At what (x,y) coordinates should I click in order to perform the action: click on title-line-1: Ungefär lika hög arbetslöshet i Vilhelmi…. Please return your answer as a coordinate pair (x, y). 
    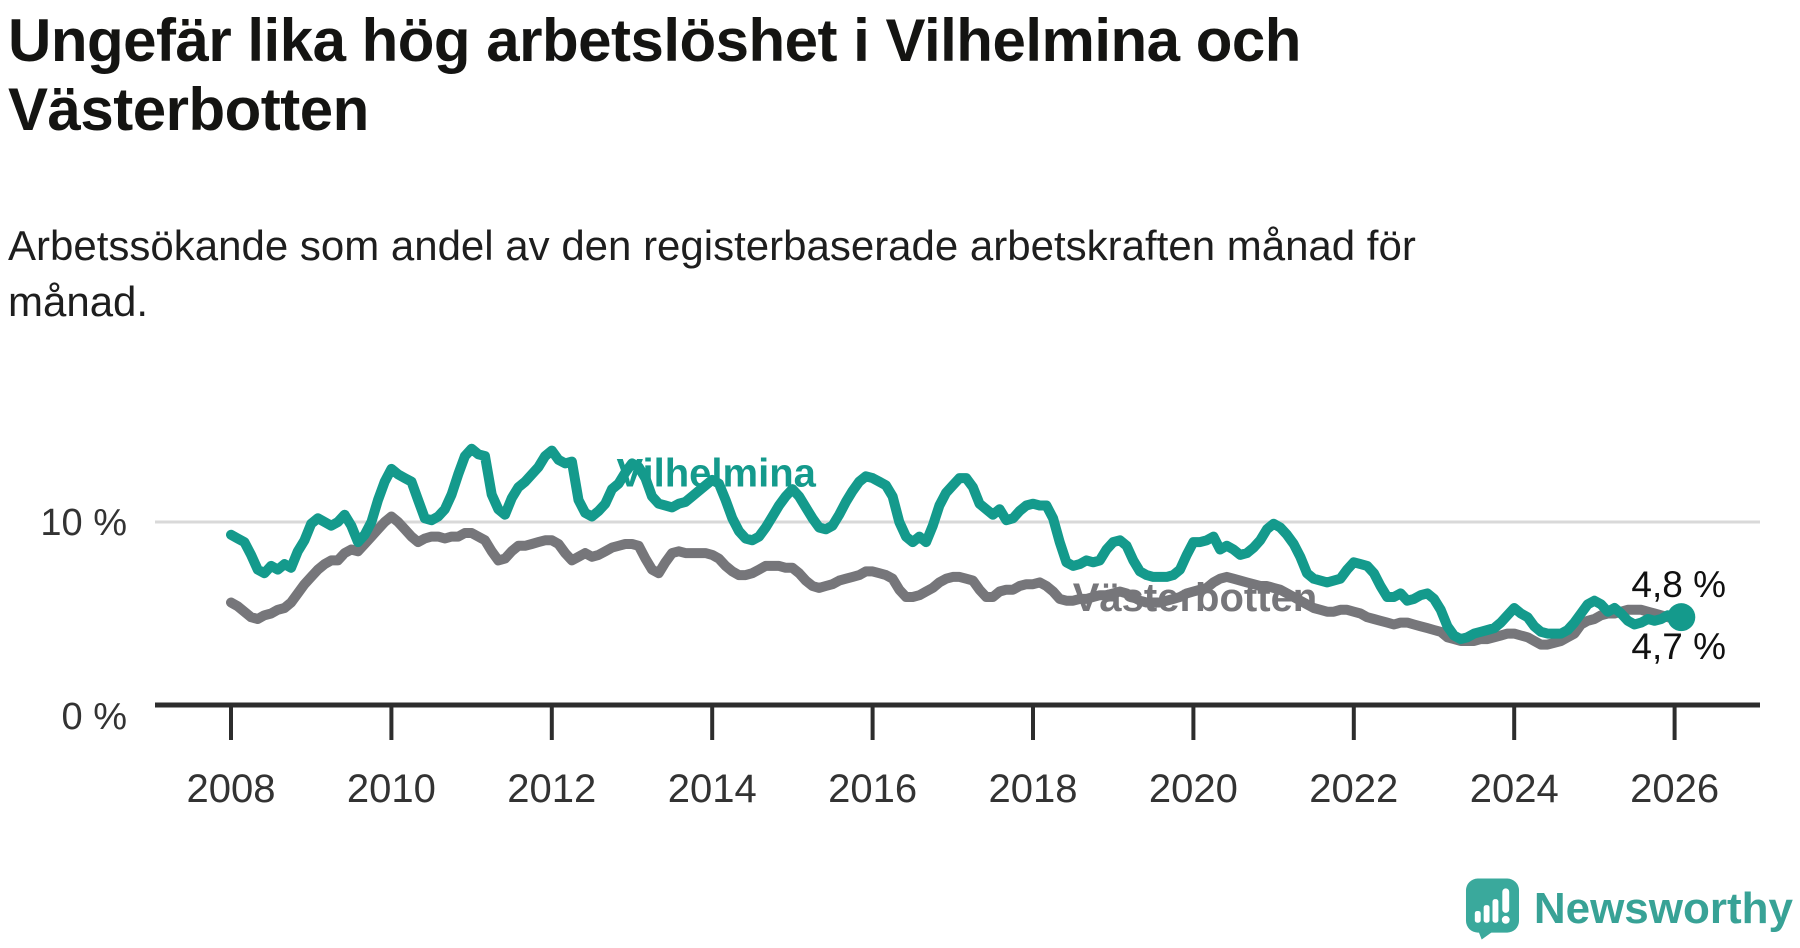
    Looking at the image, I should click on (654, 40).